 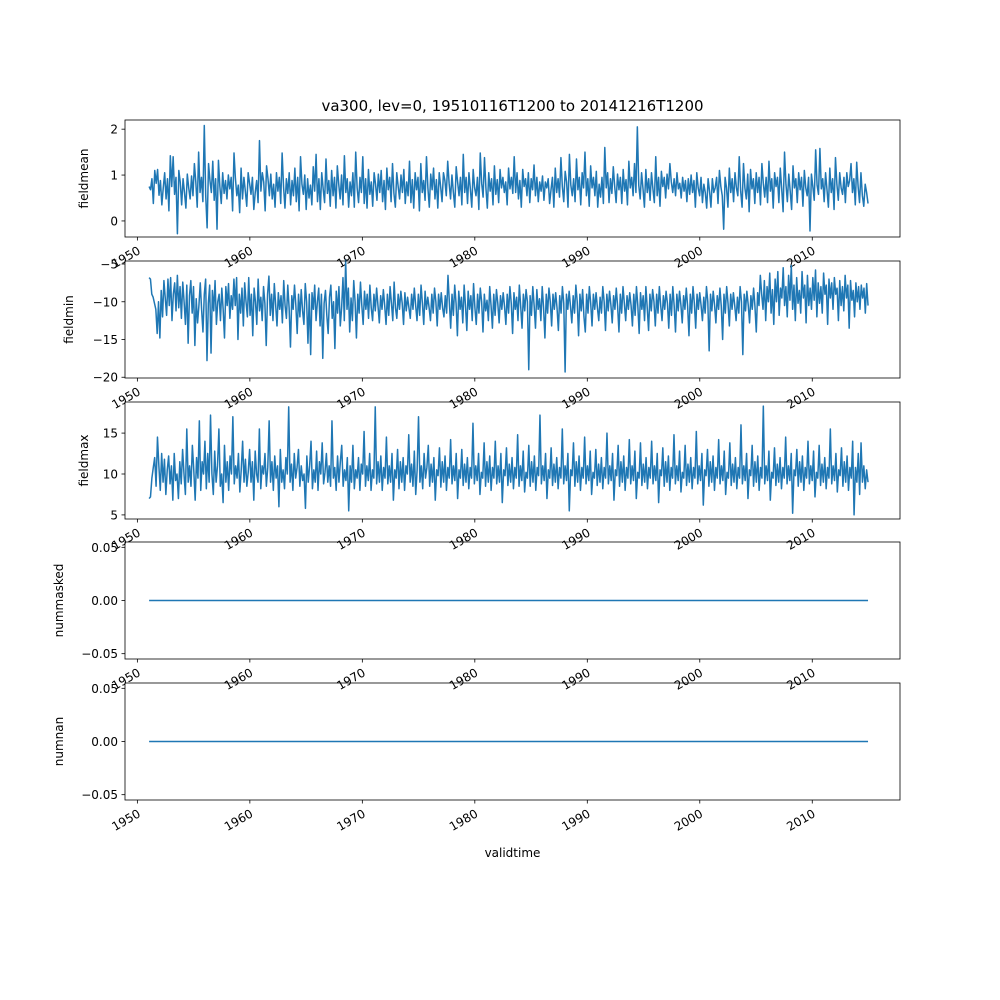 What do you see at coordinates (508, 179) in the screenshot?
I see `series-line-fieldmean` at bounding box center [508, 179].